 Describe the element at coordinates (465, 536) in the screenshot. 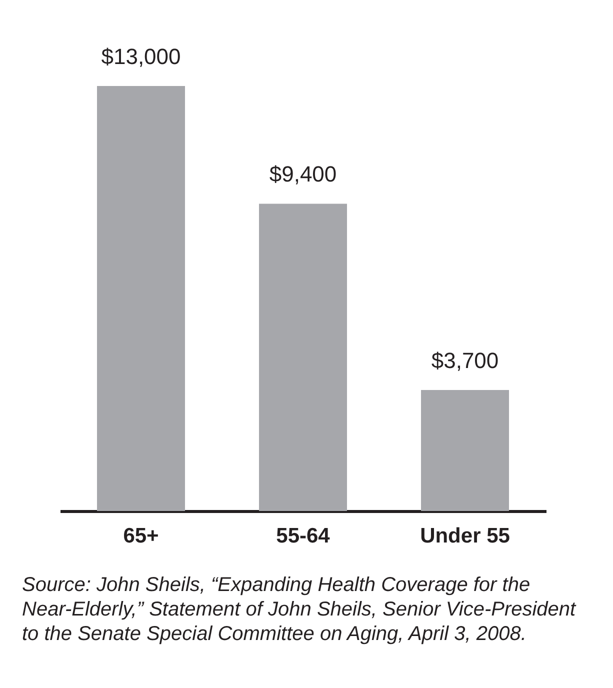

I see `x-tick-label: Under 55` at that location.